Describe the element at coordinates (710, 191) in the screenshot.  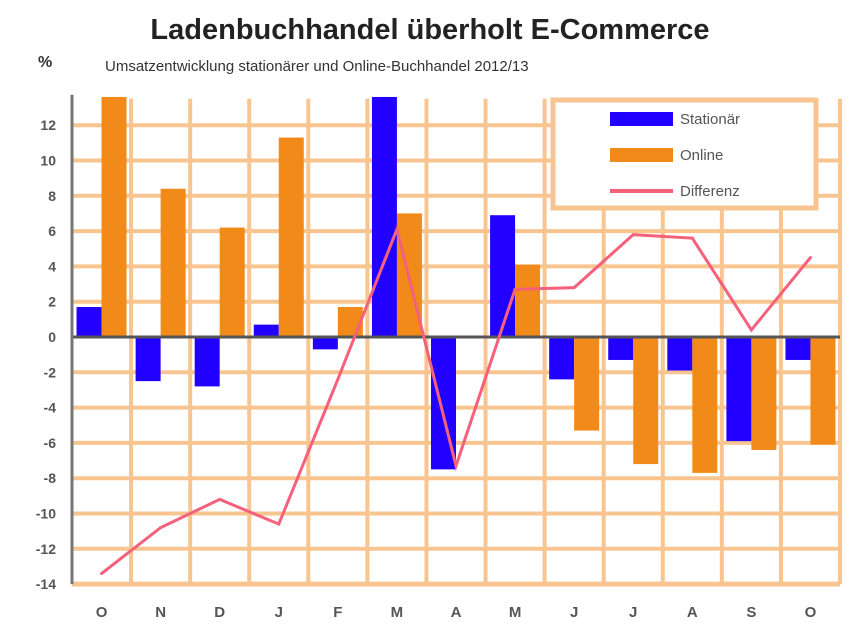
I see `legend-label: Differenz` at that location.